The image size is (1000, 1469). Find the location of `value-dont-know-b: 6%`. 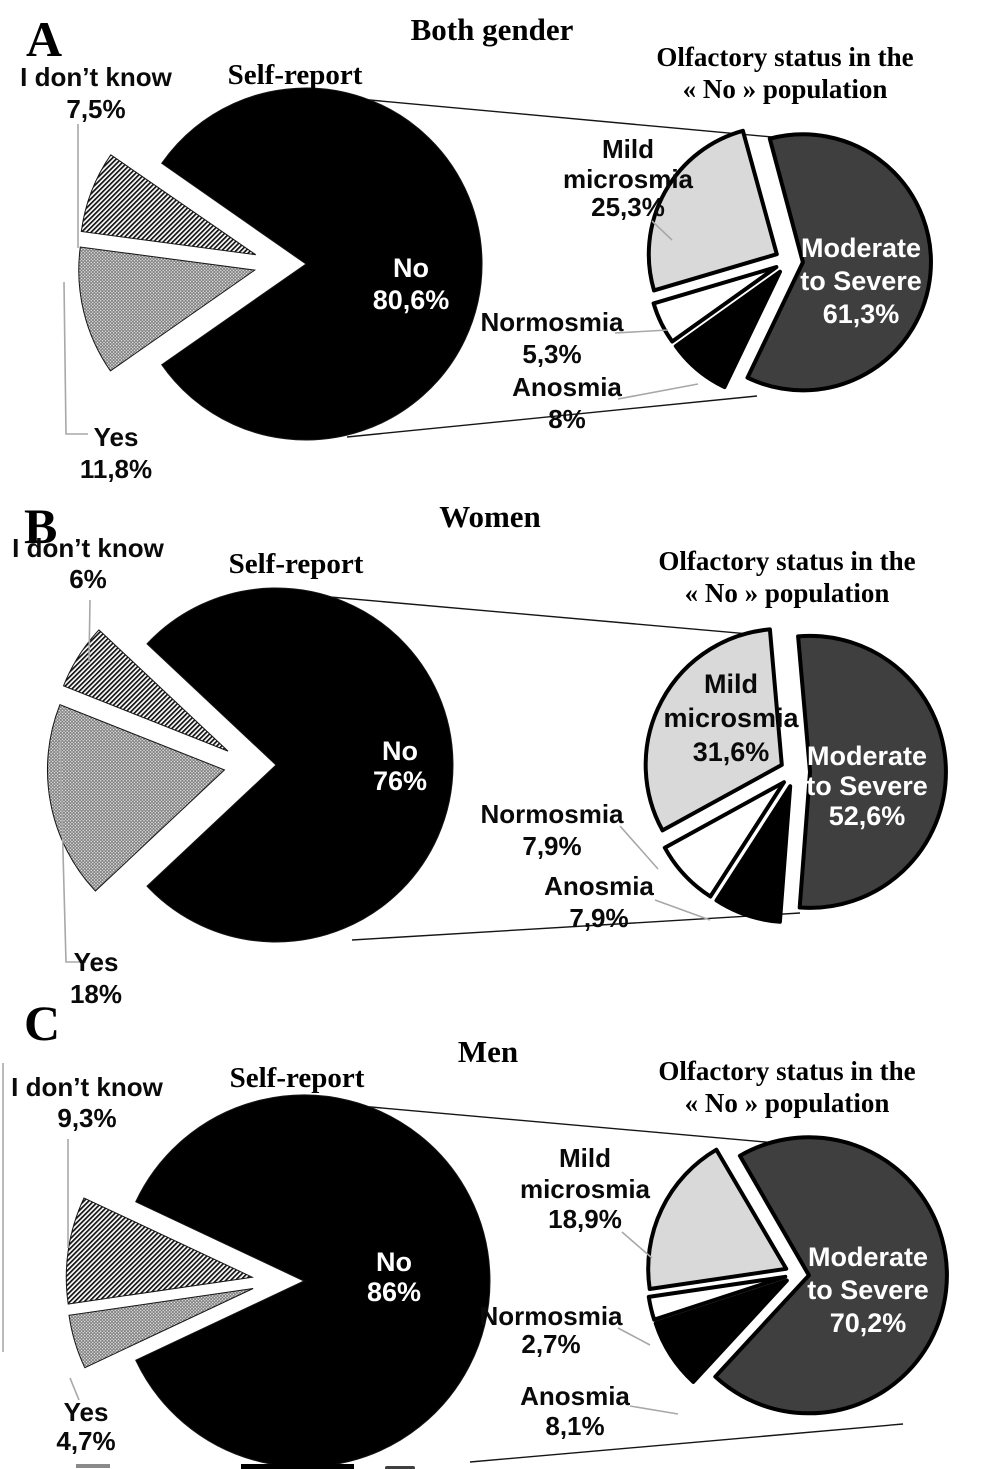

value-dont-know-b: 6% is located at coordinates (88, 579).